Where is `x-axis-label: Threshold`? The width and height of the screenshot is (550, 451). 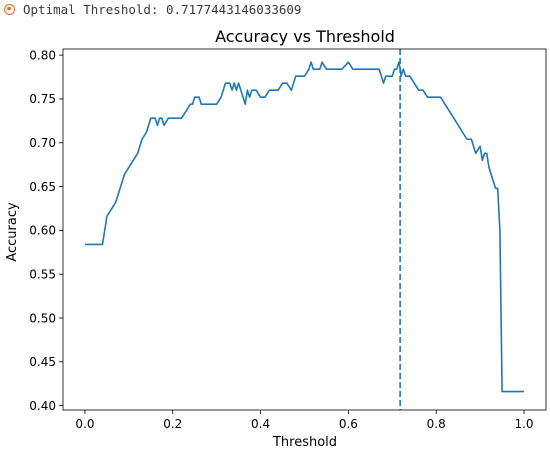
x-axis-label: Threshold is located at coordinates (304, 442).